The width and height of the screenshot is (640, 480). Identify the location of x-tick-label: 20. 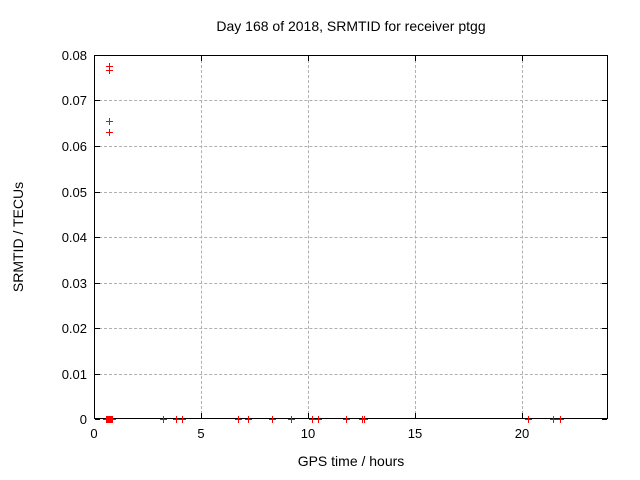
(522, 433).